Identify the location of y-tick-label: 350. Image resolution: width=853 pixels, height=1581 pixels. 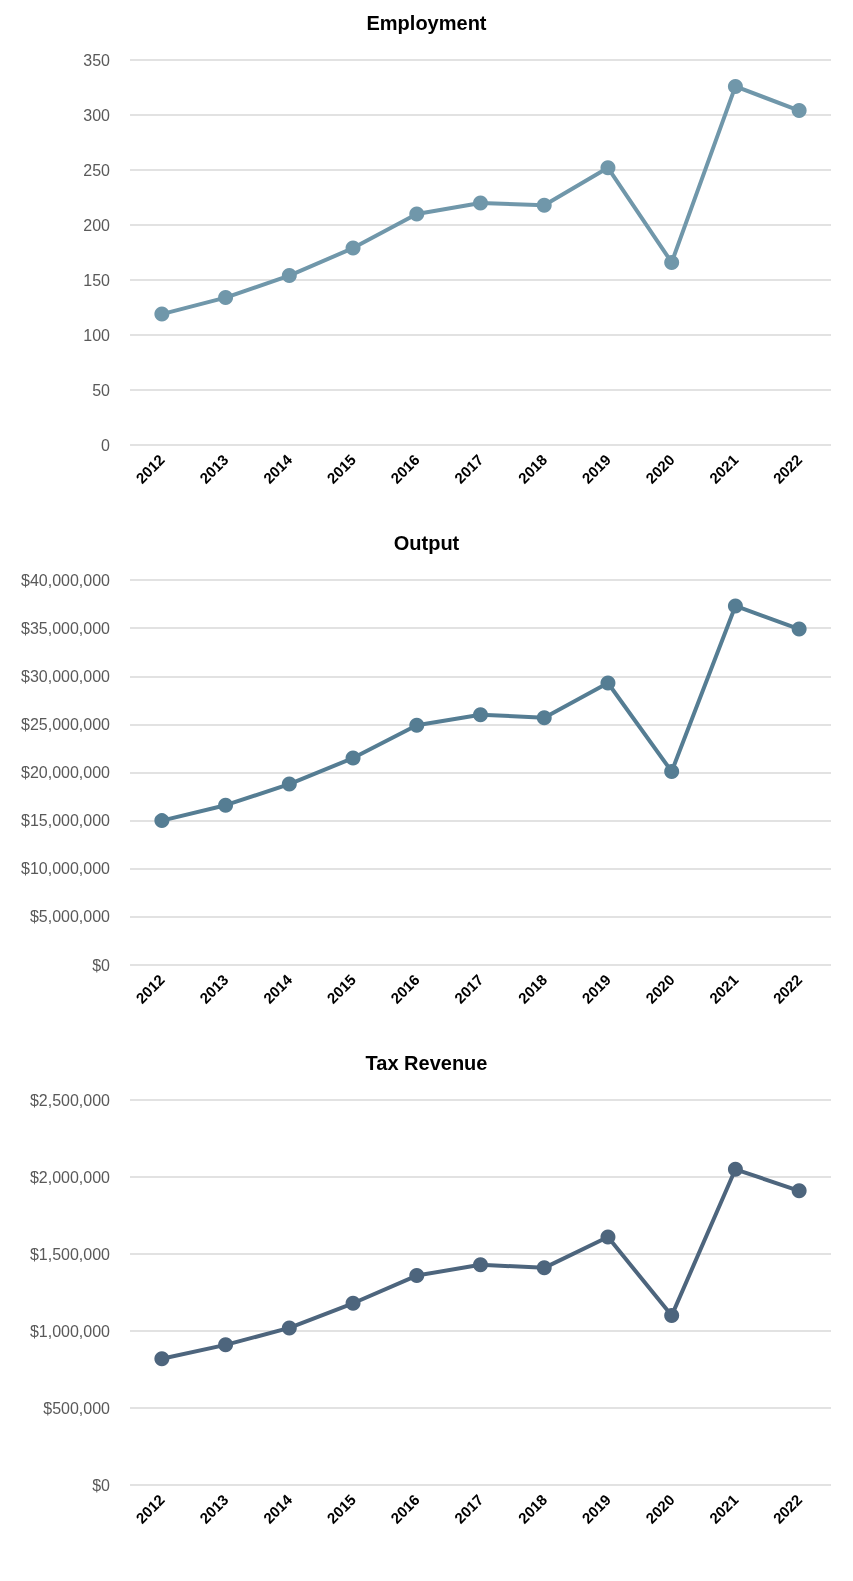
(97, 60).